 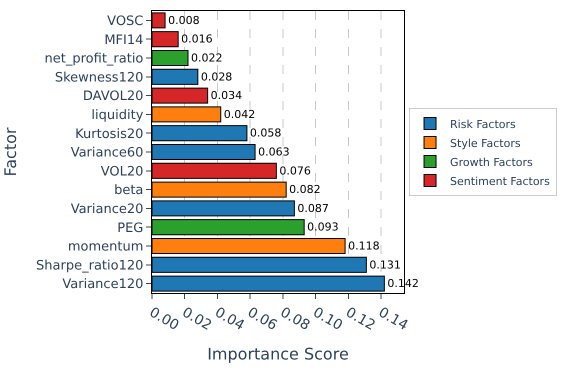 What do you see at coordinates (305, 189) in the screenshot?
I see `data-label: 0.082` at bounding box center [305, 189].